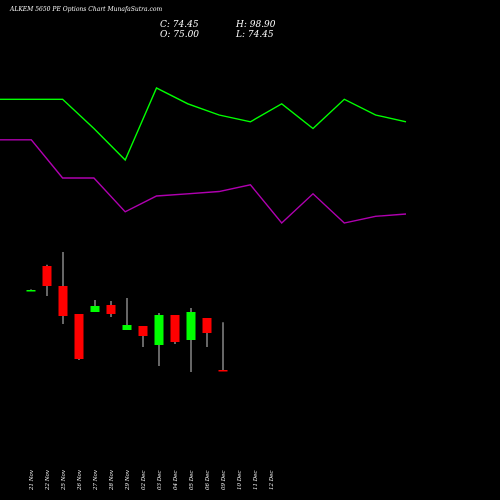 This screenshot has height=500, width=500. Describe the element at coordinates (64, 480) in the screenshot. I see `x-tick-label: 25 Nov` at that location.